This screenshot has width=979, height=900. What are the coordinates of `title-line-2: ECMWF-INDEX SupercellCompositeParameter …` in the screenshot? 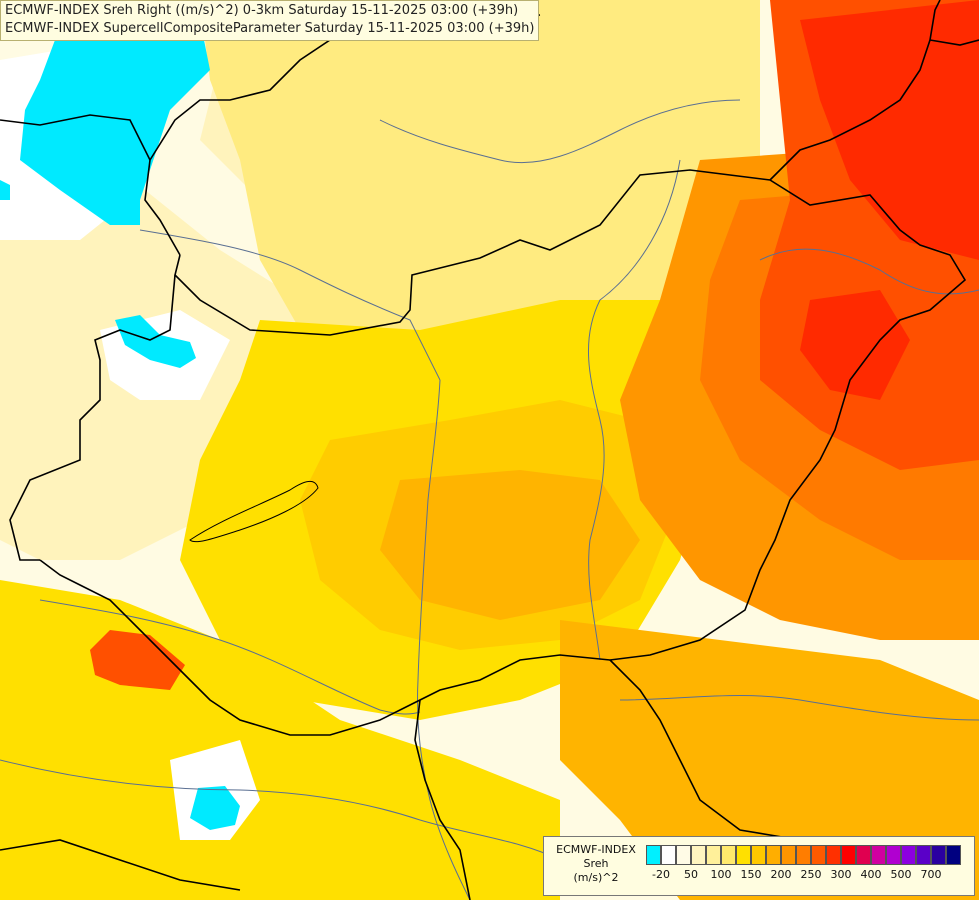 It's located at (270, 28).